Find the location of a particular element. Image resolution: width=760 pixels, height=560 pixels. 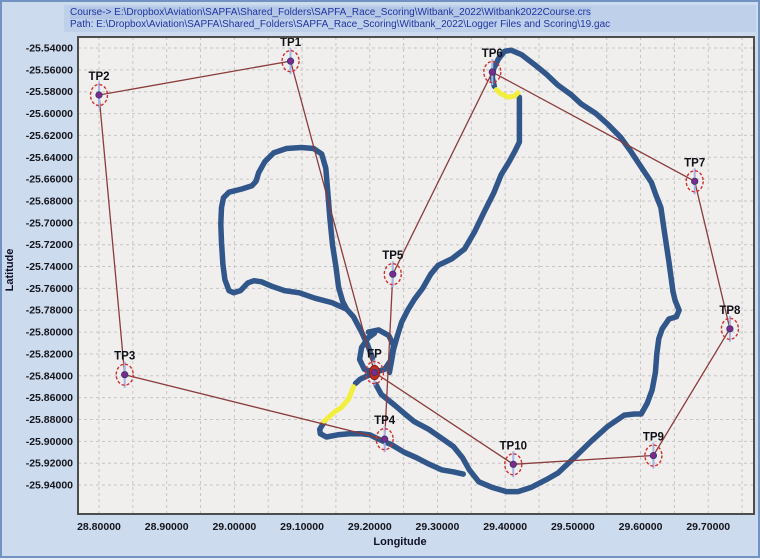

y-tick-label: -25.66000 is located at coordinates (49, 180).